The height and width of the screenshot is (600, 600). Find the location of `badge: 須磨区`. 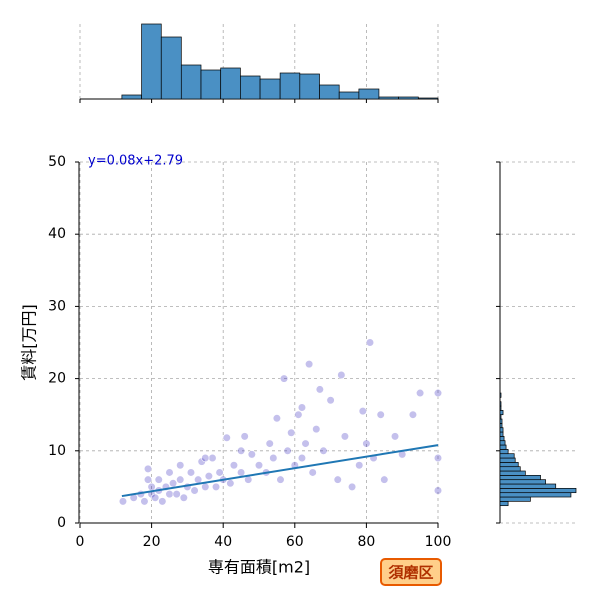

badge: 須磨区 is located at coordinates (410, 573).